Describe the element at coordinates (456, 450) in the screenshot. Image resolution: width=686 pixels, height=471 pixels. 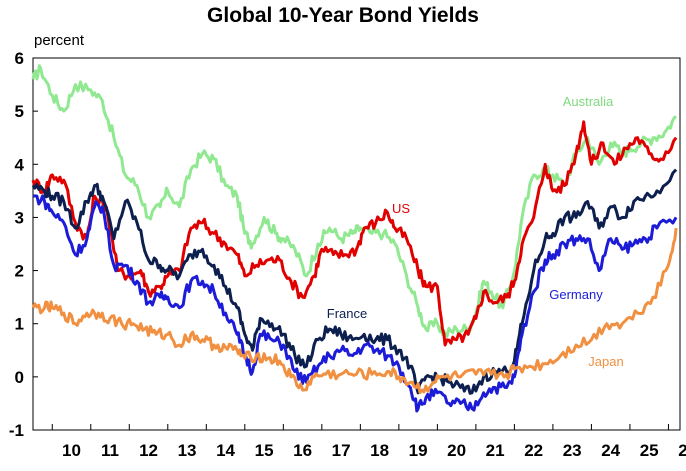
I see `x-tick-label: 20` at that location.